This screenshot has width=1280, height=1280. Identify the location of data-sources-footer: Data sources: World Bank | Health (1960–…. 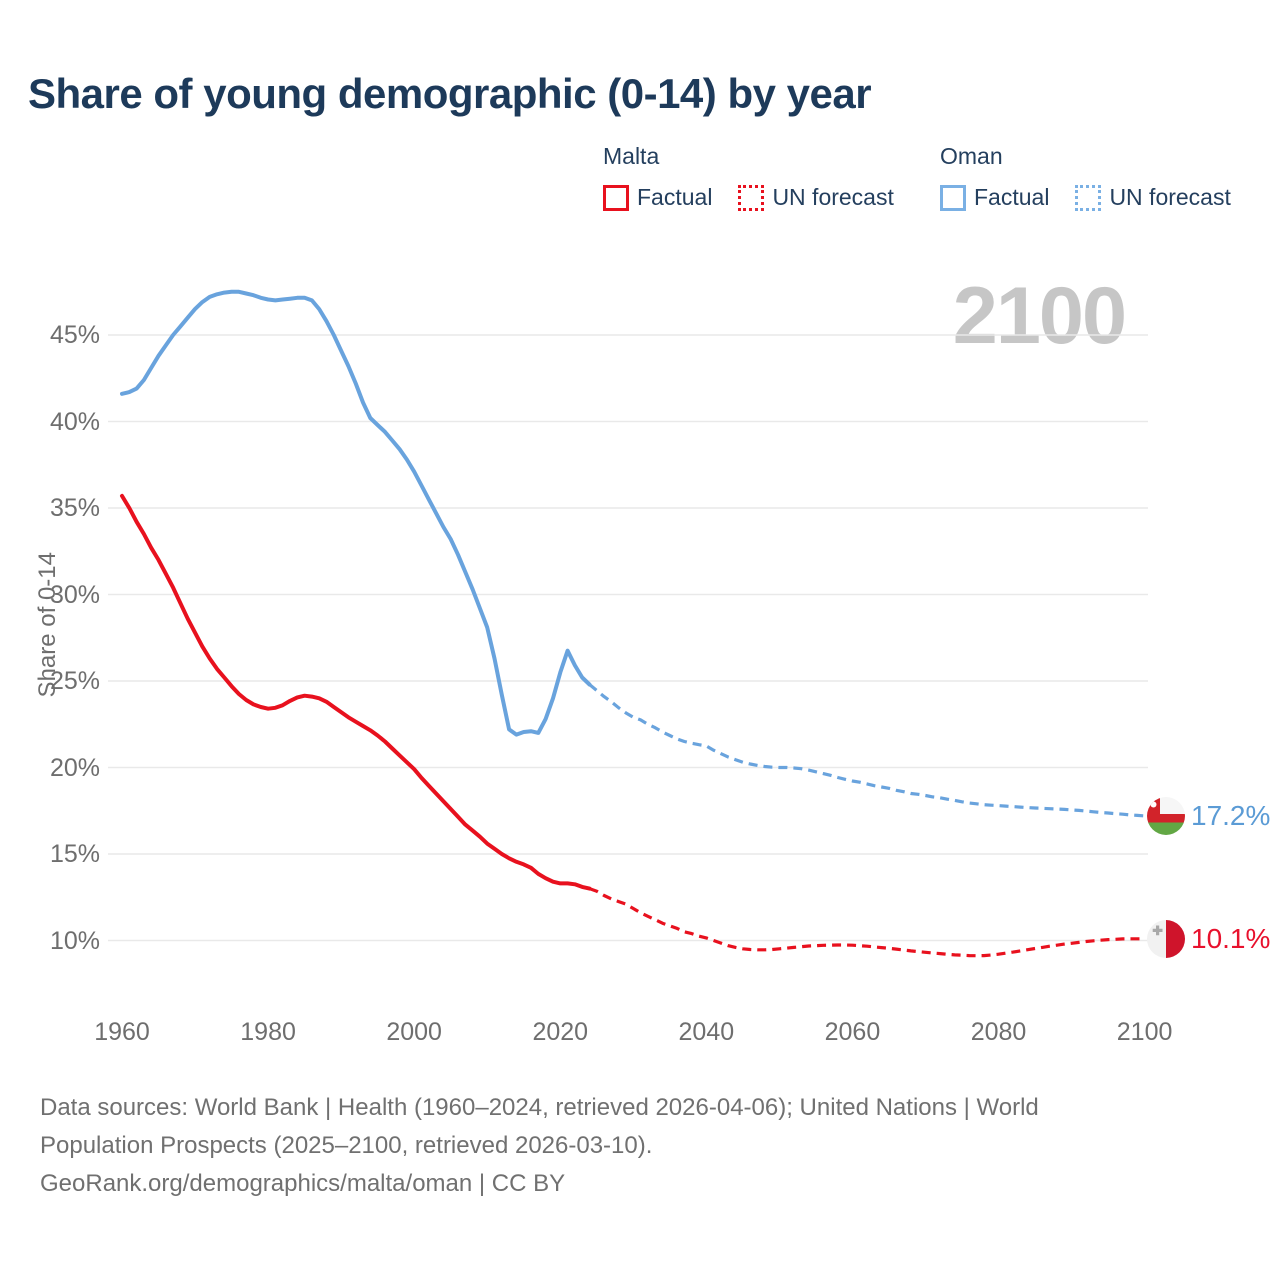
(630, 1146).